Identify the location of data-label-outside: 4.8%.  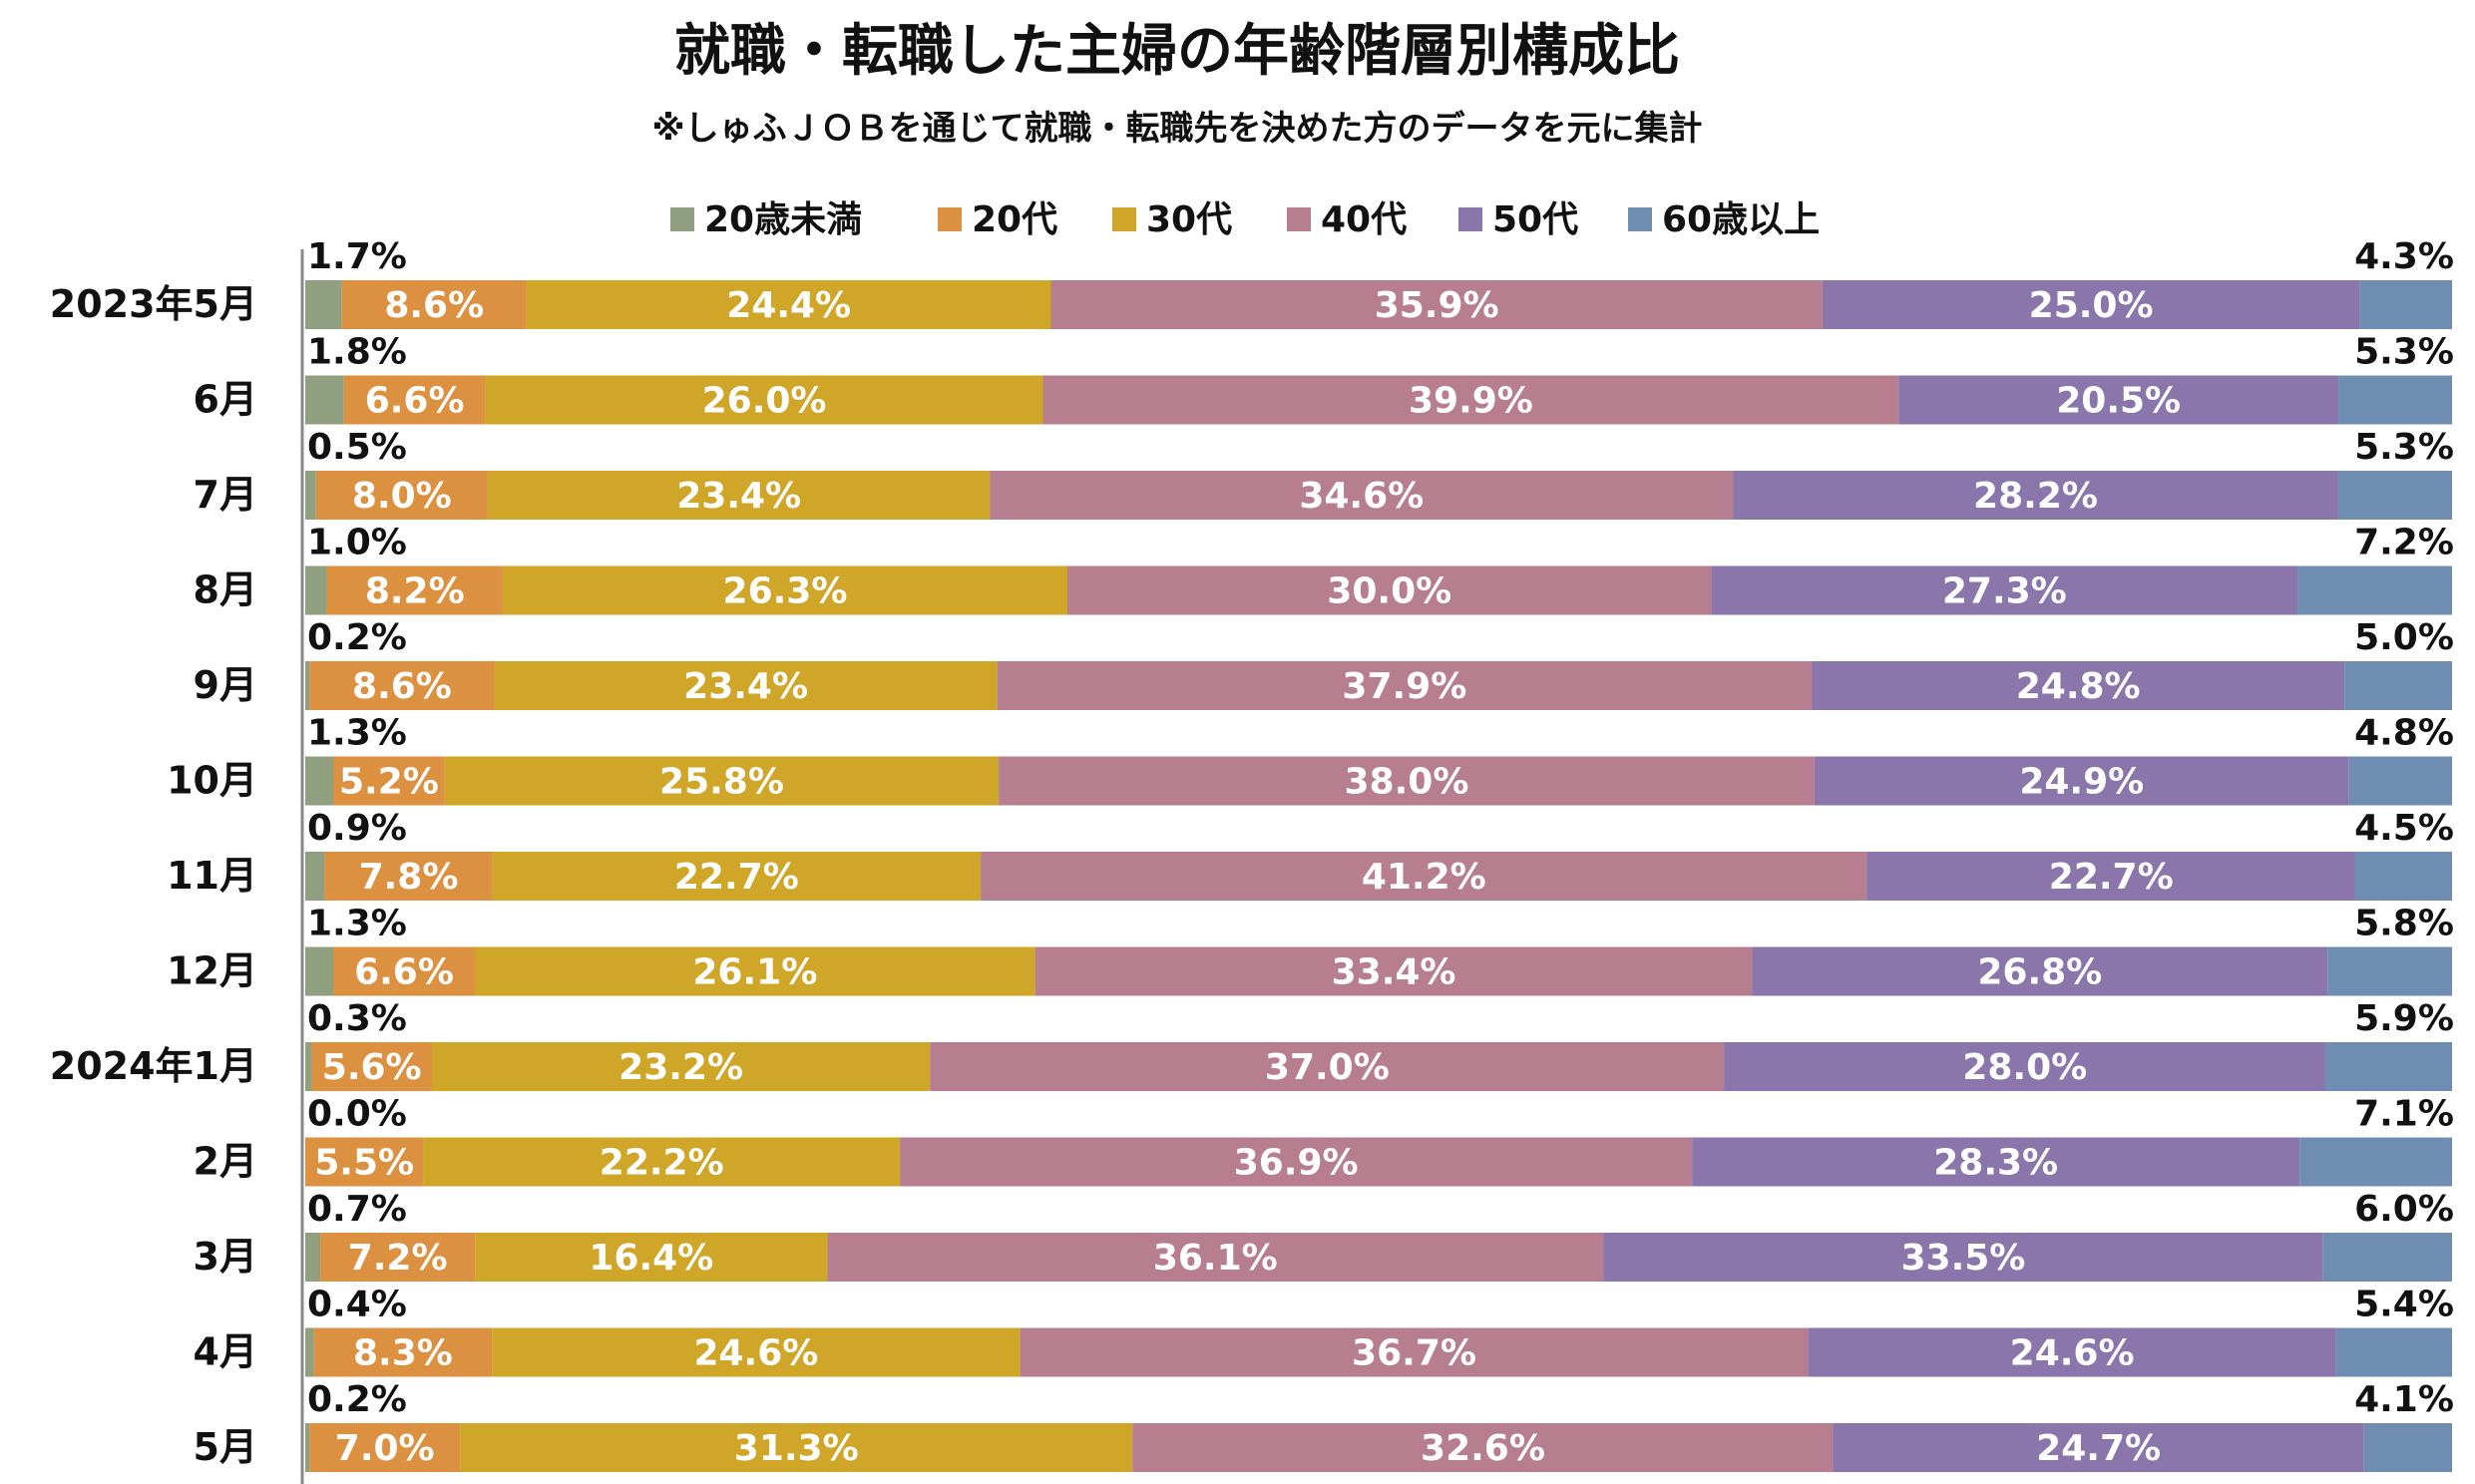
(2404, 733).